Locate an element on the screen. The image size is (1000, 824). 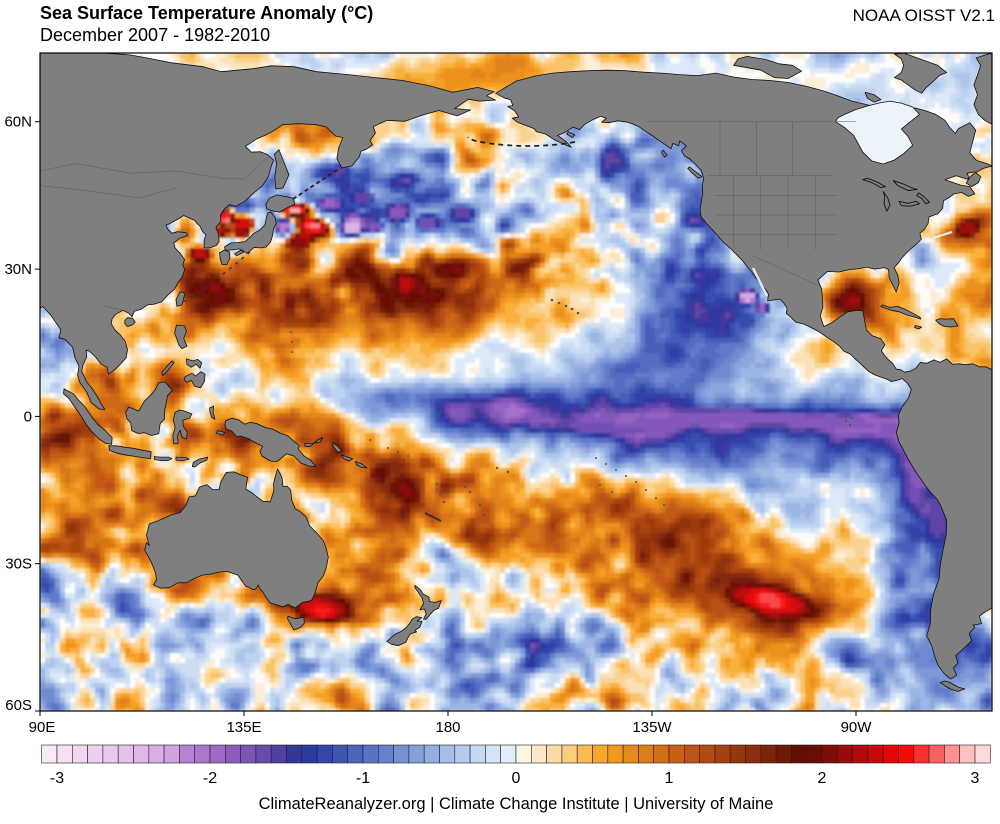
svg-text: 60S is located at coordinates (18, 705).